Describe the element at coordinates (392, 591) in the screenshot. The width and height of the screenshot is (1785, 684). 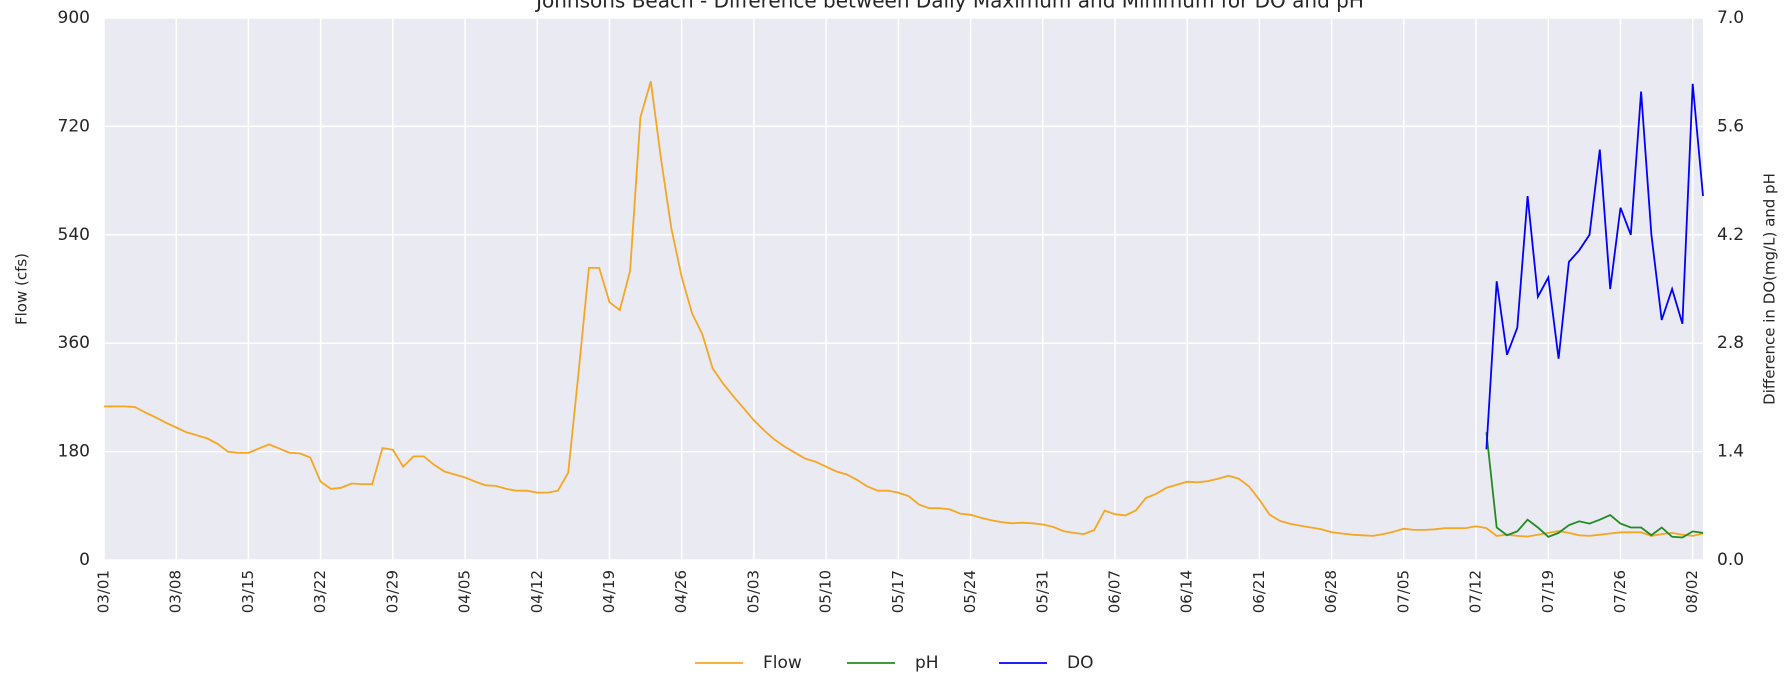
I see `x-tick-label: 03/29` at that location.